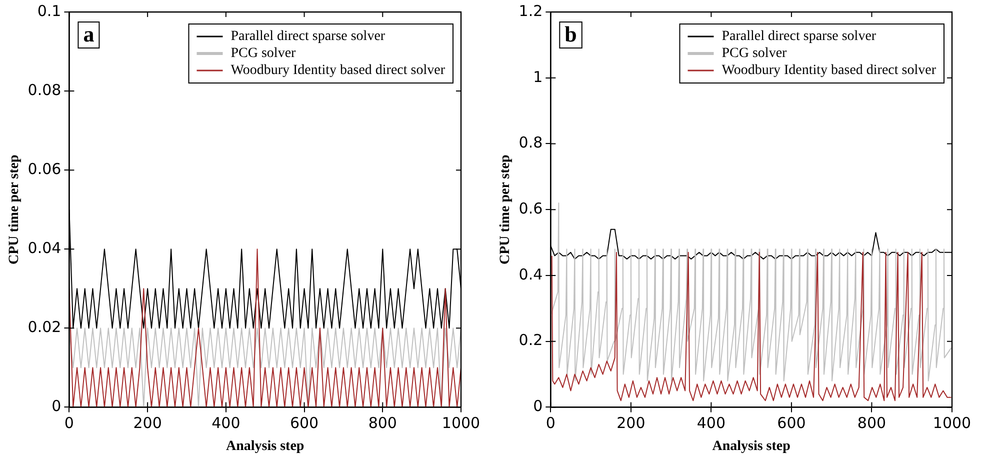 This screenshot has height=457, width=983. Describe the element at coordinates (530, 340) in the screenshot. I see `y-tick-label: 0.2` at that location.